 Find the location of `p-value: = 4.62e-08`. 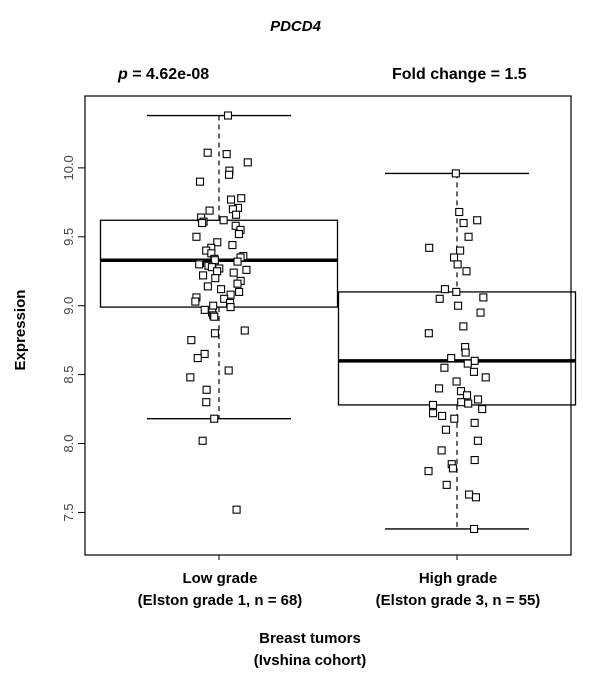

p-value: = 4.62e-08 is located at coordinates (171, 74).